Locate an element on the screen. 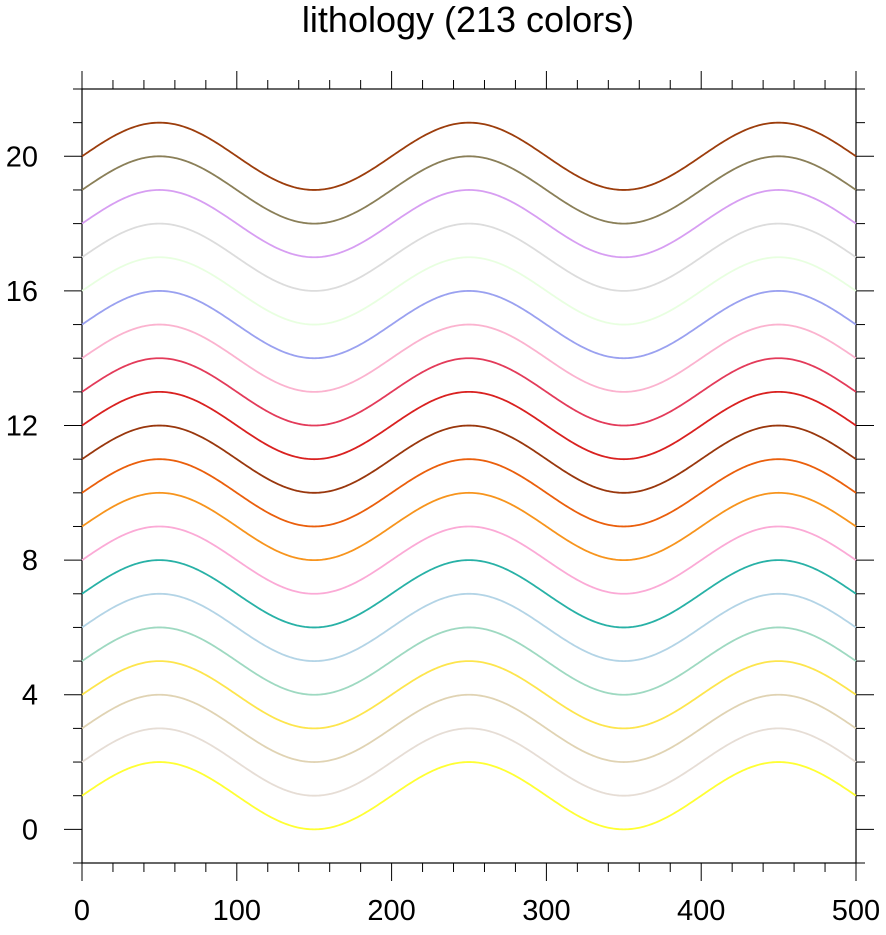  y-tick-label: 12 is located at coordinates (22, 427).